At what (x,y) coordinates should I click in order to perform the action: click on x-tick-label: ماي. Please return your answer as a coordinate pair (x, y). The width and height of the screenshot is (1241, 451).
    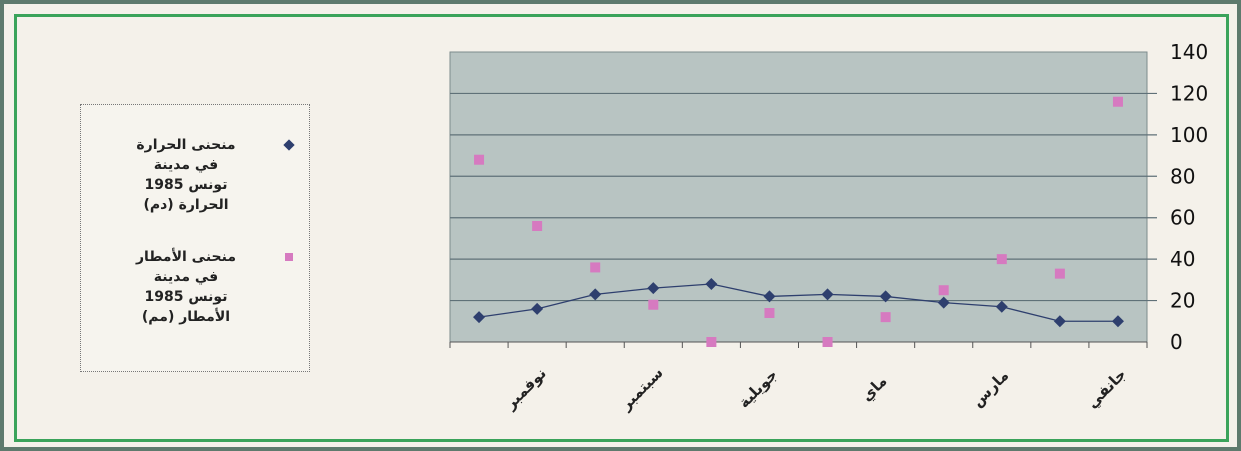
    Looking at the image, I should click on (875, 389).